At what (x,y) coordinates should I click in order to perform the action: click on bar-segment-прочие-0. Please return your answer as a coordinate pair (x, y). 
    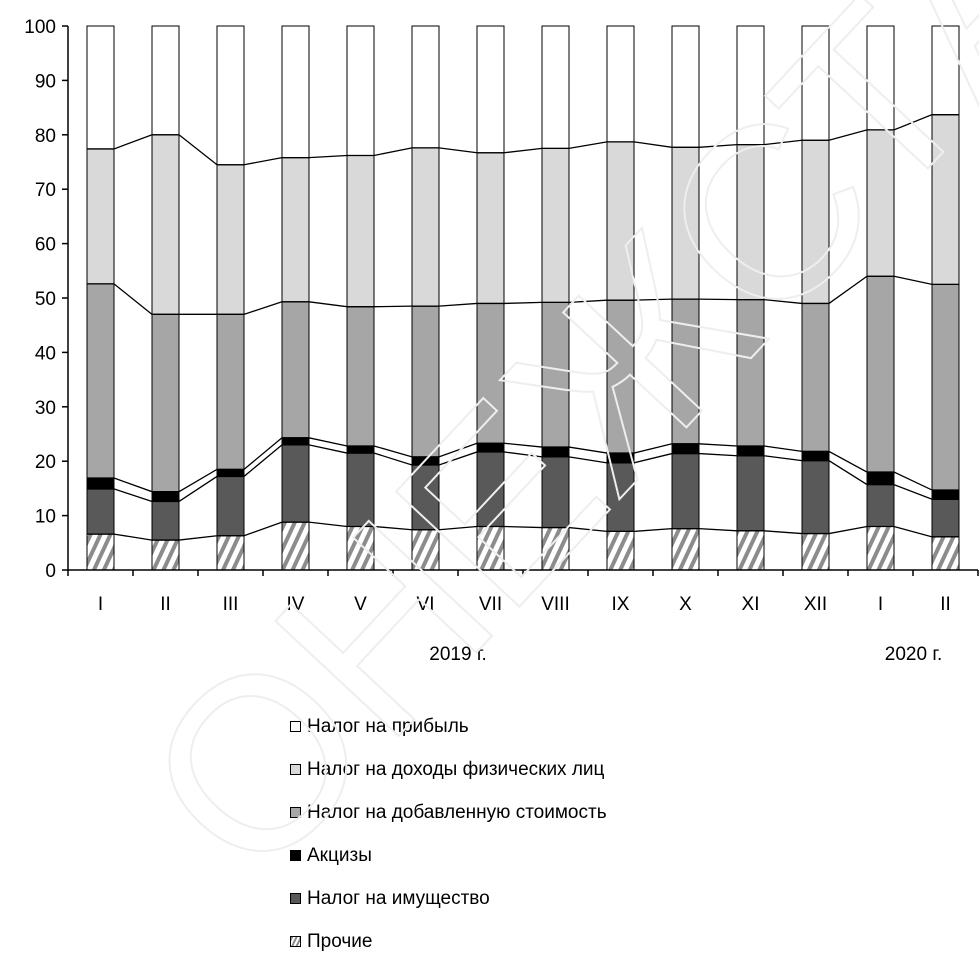
    Looking at the image, I should click on (100, 552).